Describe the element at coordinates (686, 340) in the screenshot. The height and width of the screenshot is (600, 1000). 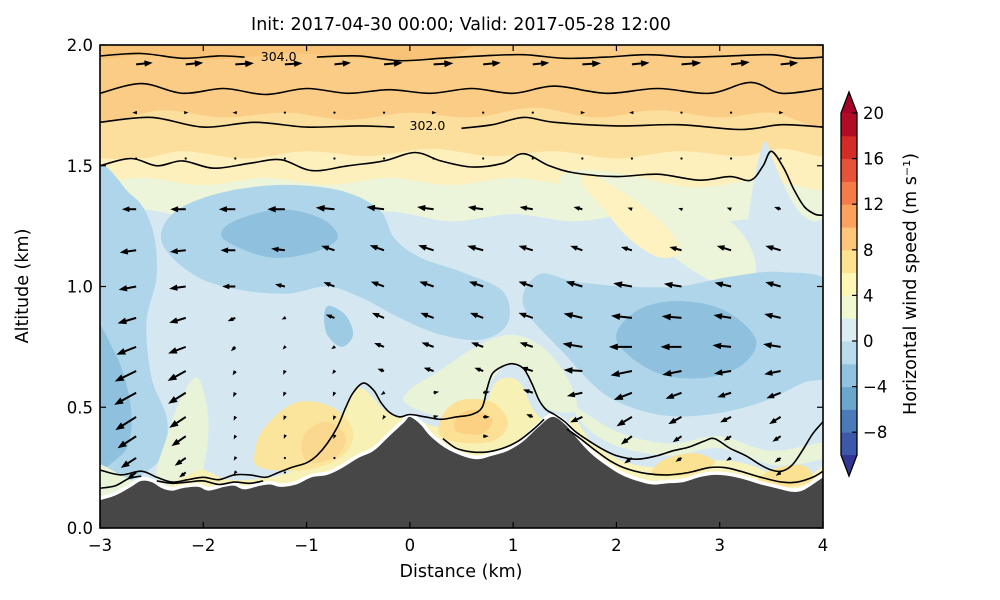
I see `wind-speed-band-deep-blue-right-core` at that location.